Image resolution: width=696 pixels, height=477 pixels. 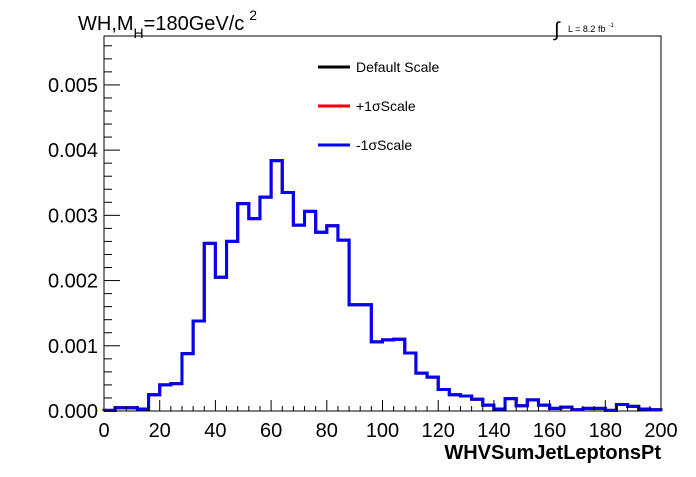 What do you see at coordinates (382, 431) in the screenshot?
I see `x-tick-label: 100` at bounding box center [382, 431].